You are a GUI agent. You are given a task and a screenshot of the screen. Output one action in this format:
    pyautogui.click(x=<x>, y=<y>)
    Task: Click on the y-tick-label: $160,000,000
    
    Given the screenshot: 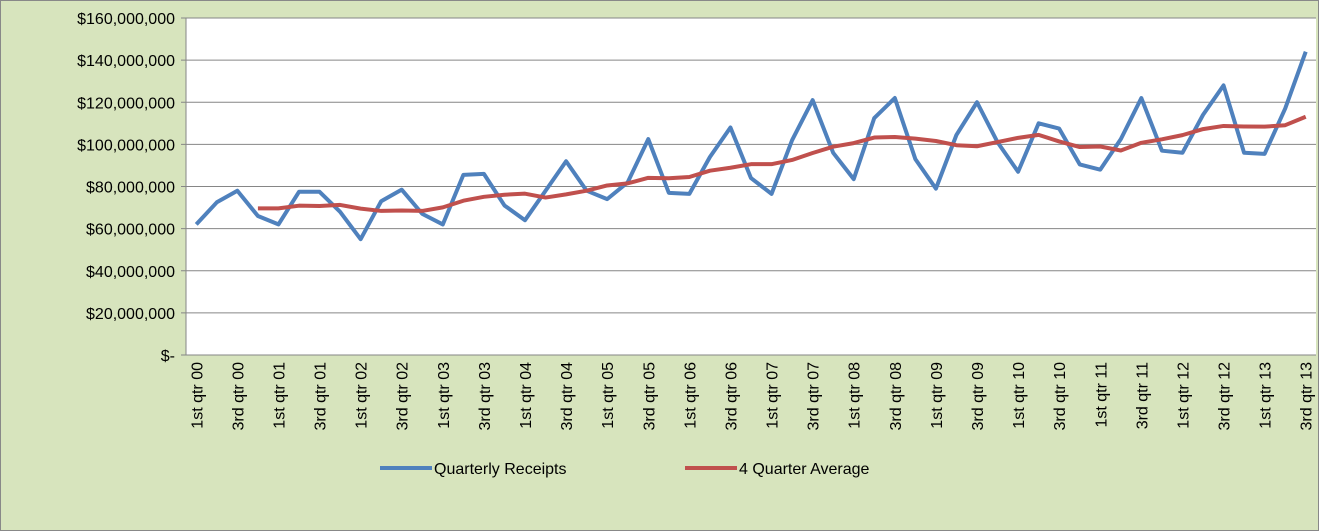 What is the action you would take?
    pyautogui.click(x=126, y=19)
    